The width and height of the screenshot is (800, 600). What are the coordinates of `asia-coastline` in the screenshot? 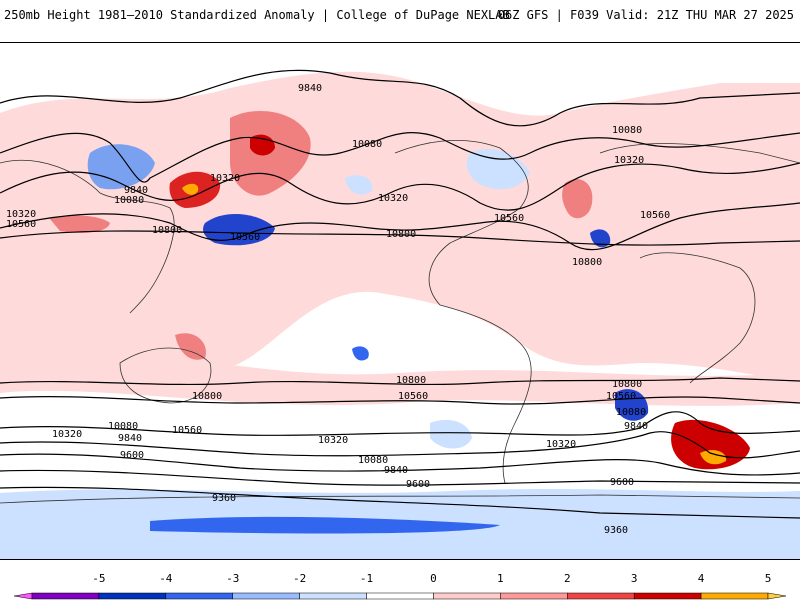 It's located at (87, 236).